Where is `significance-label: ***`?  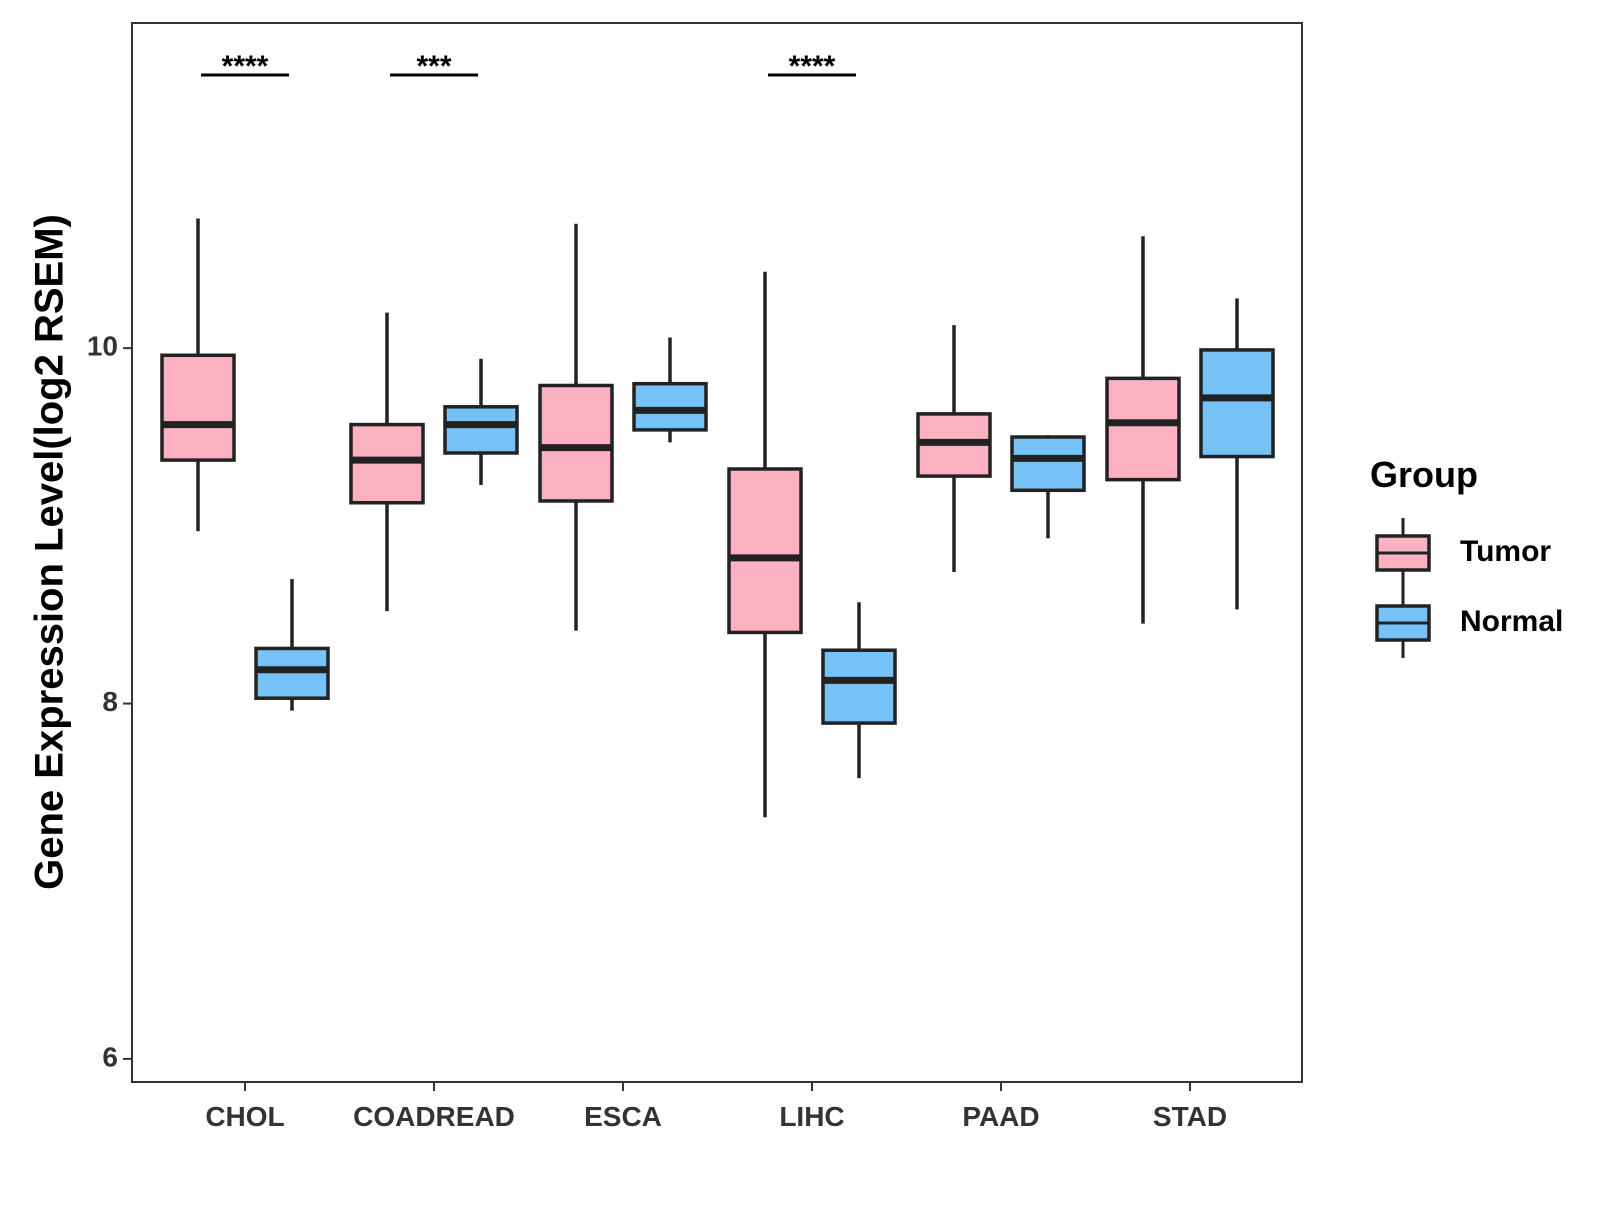 significance-label: *** is located at coordinates (433, 66).